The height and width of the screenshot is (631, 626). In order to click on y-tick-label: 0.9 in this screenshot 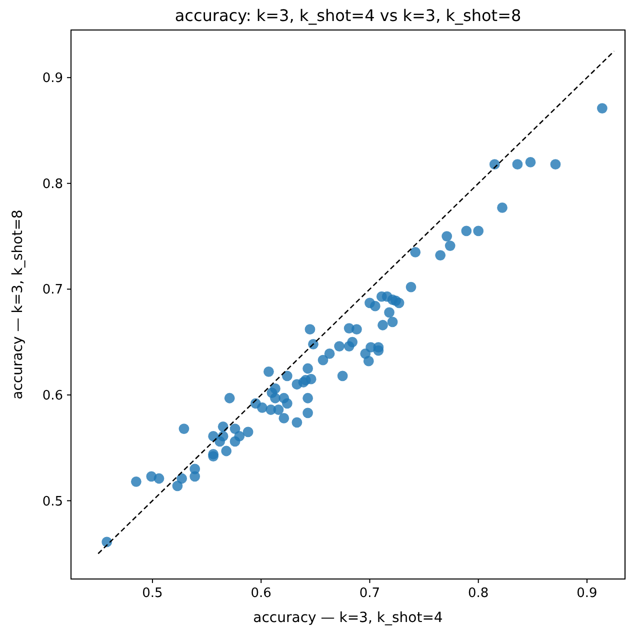, I will do `click(52, 78)`.